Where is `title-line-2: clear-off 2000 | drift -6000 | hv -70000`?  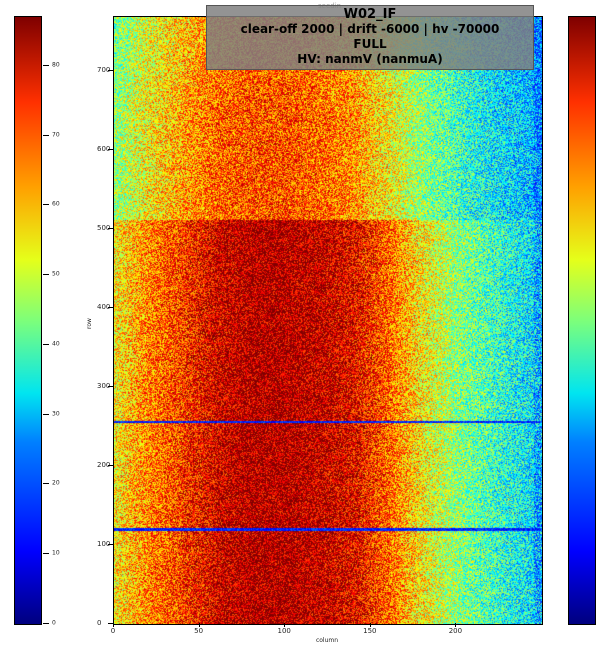 title-line-2: clear-off 2000 | drift -6000 | hv -70000 is located at coordinates (370, 29).